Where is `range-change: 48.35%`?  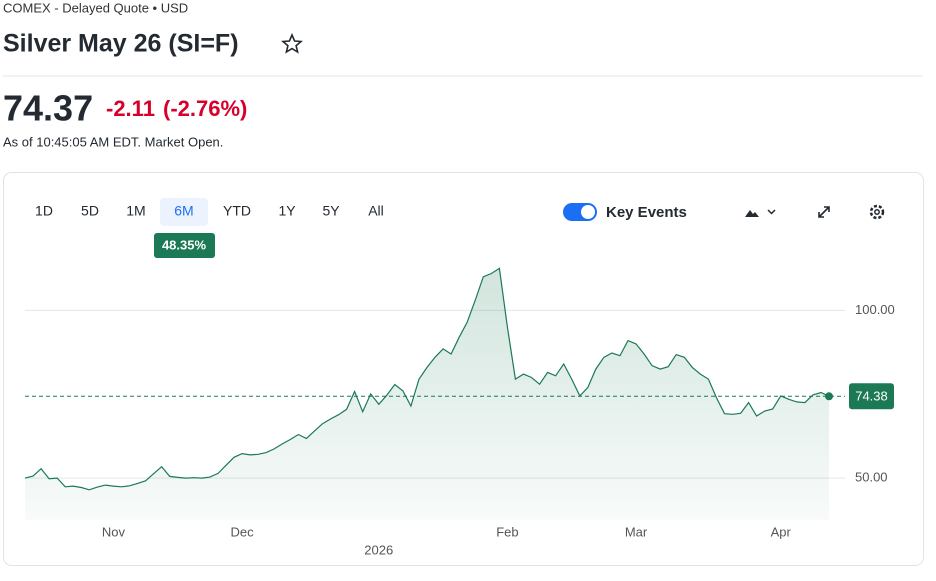 range-change: 48.35% is located at coordinates (184, 244).